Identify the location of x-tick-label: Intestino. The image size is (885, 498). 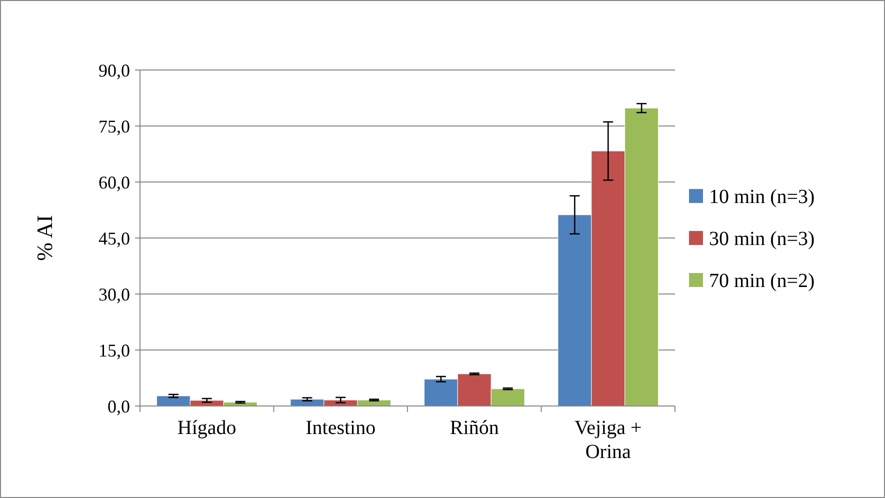
(341, 428).